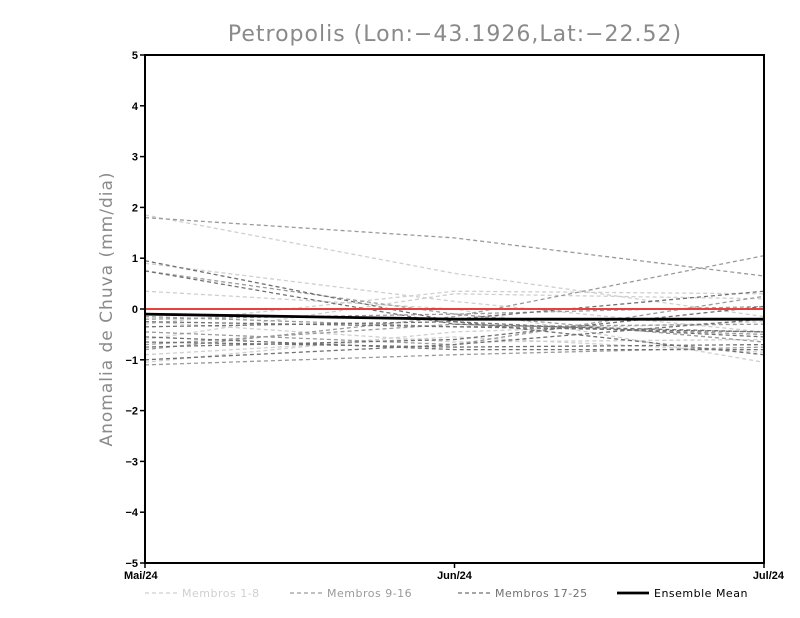 This screenshot has width=800, height=618. I want to click on ensemble-mean-line, so click(454, 316).